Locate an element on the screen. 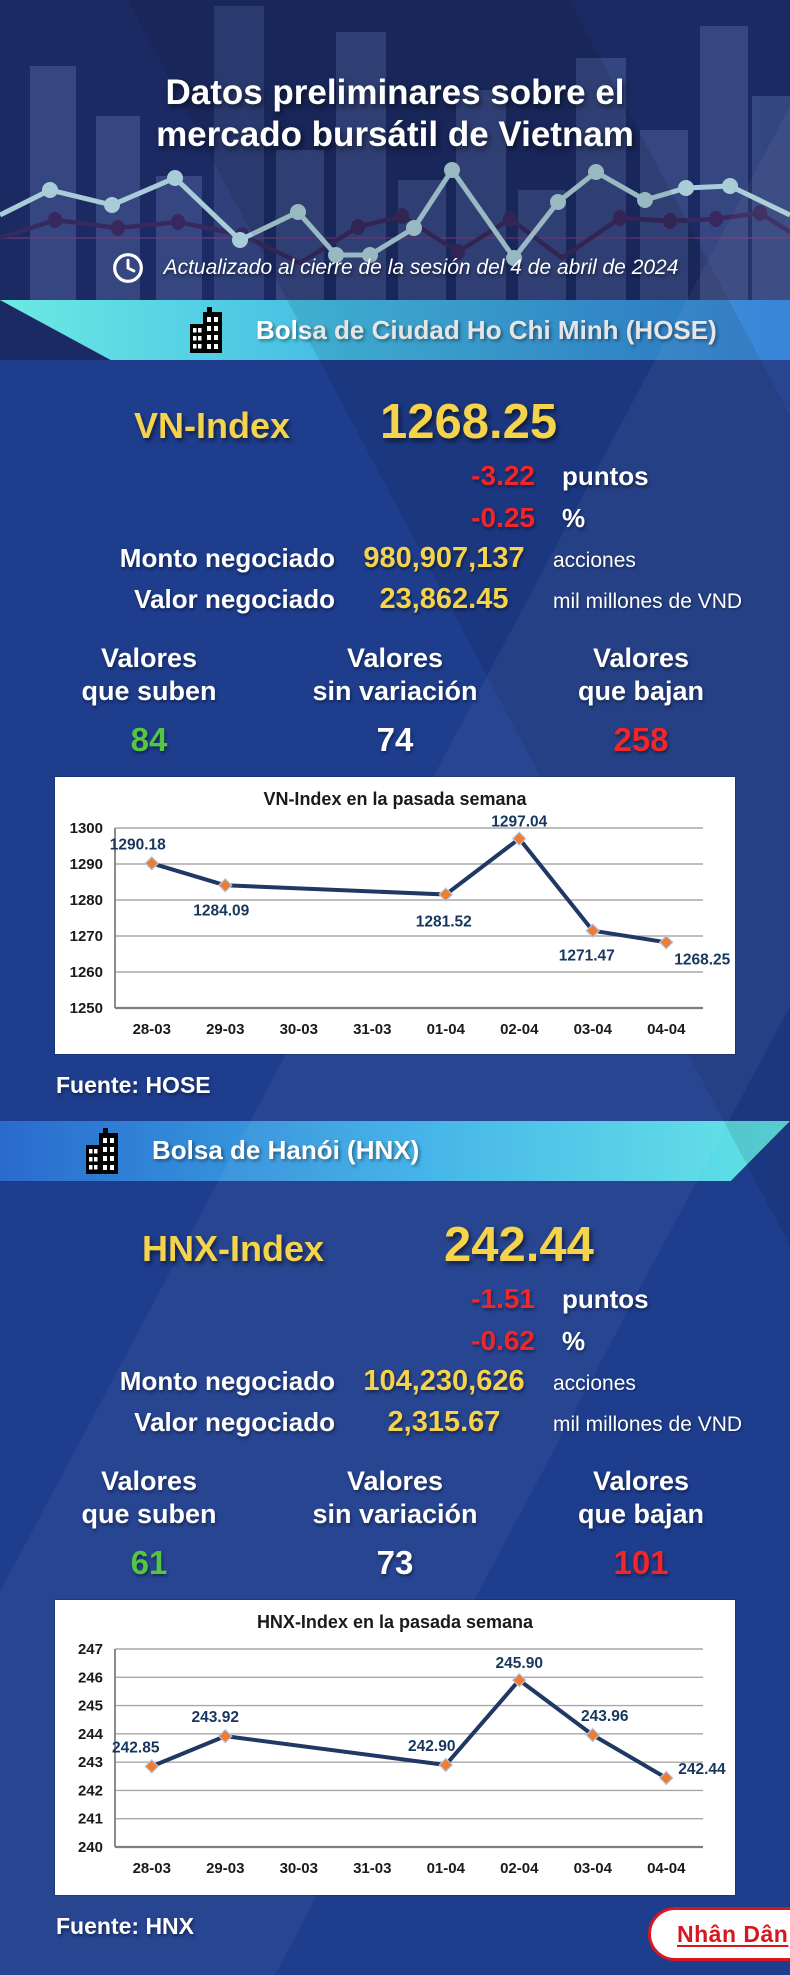 The height and width of the screenshot is (1975, 790). svg-text: 245 is located at coordinates (90, 1705).